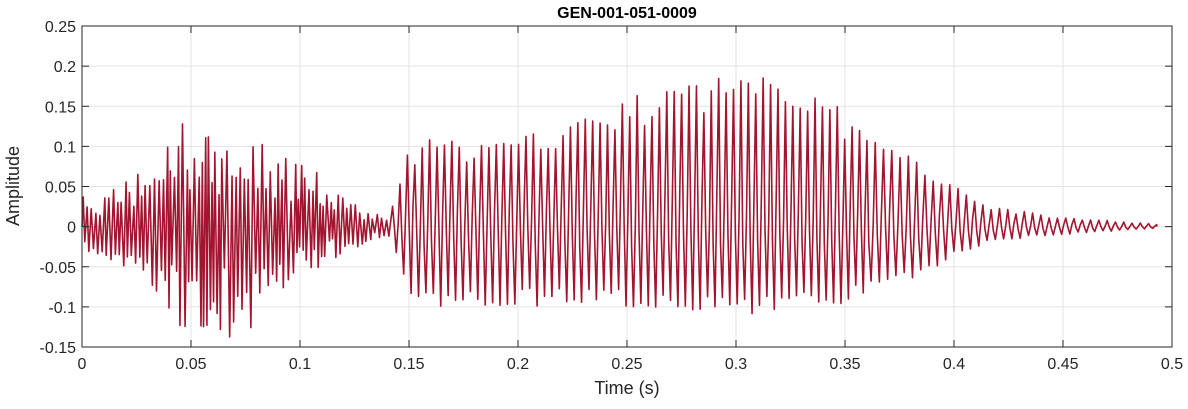 Image resolution: width=1188 pixels, height=409 pixels. Describe the element at coordinates (736, 364) in the screenshot. I see `x-tick-label: 0.3` at that location.